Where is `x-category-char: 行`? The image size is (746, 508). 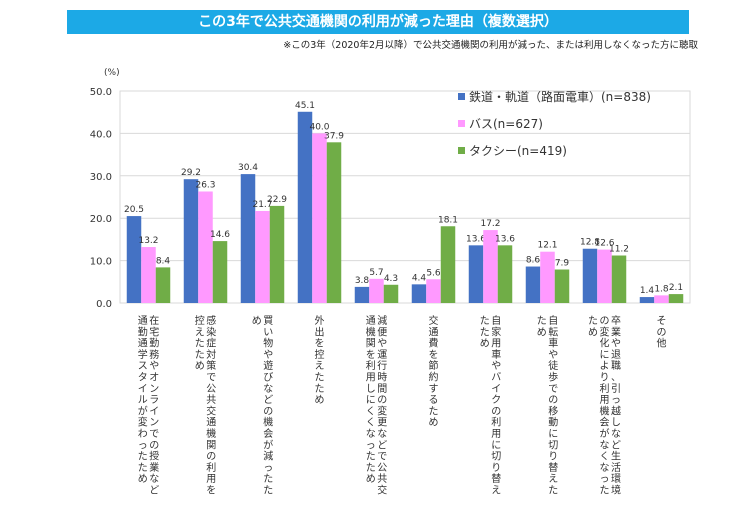 x-category-char: 行 is located at coordinates (382, 365).